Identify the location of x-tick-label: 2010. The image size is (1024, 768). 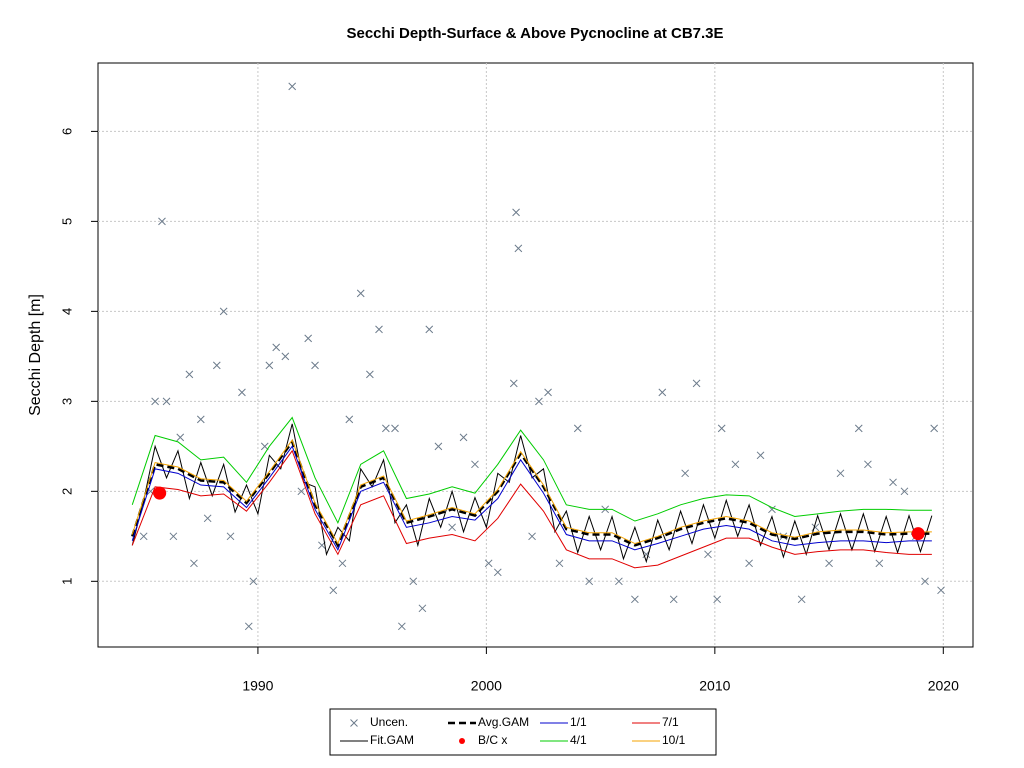
(714, 686).